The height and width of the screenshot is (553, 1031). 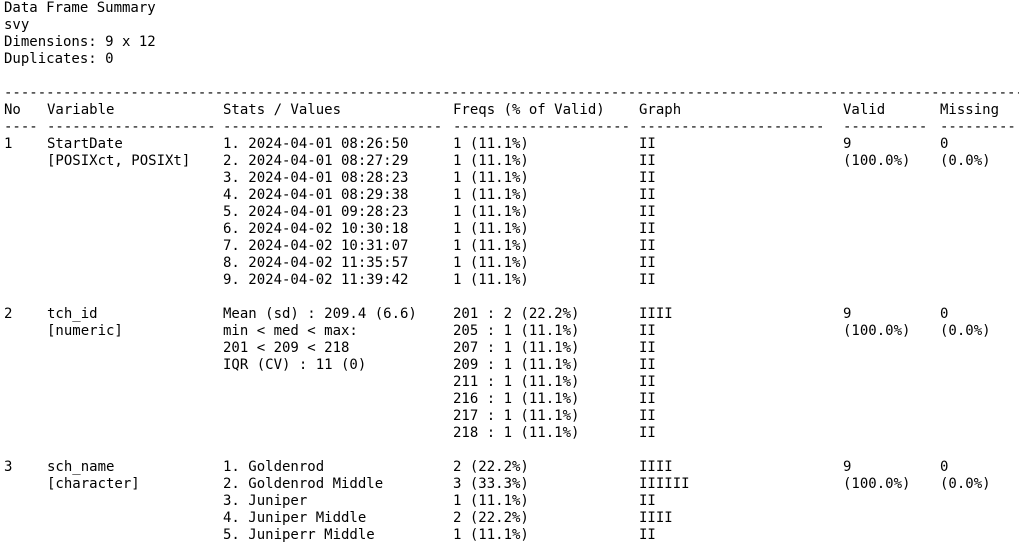 What do you see at coordinates (295, 518) in the screenshot?
I see `row-stats-line: 4. Juniper Middle` at bounding box center [295, 518].